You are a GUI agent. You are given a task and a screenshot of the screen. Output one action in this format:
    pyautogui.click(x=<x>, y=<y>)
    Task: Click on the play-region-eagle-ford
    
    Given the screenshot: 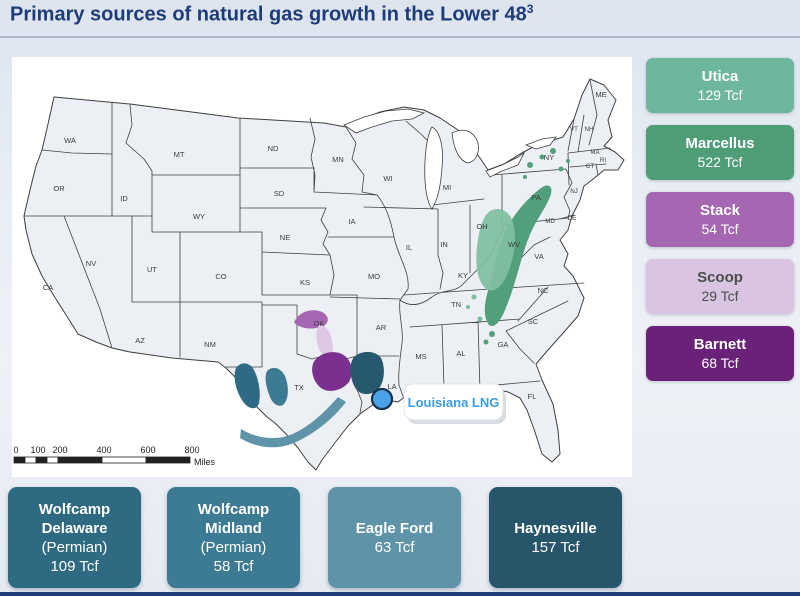 What is the action you would take?
    pyautogui.click(x=293, y=422)
    